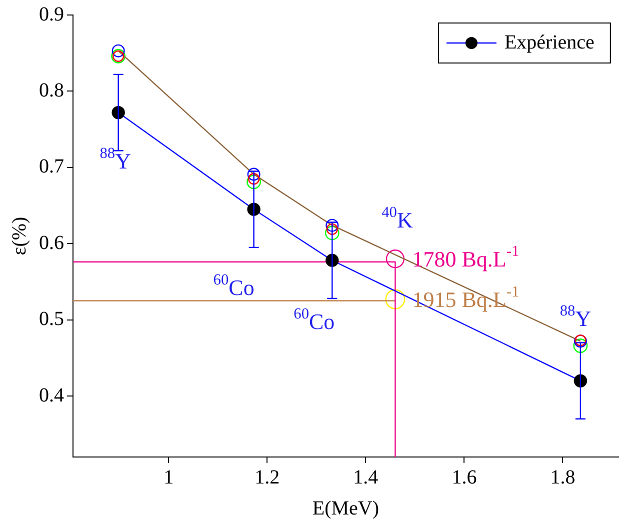  What do you see at coordinates (51, 319) in the screenshot?
I see `y-tick-label: 0.5` at bounding box center [51, 319].